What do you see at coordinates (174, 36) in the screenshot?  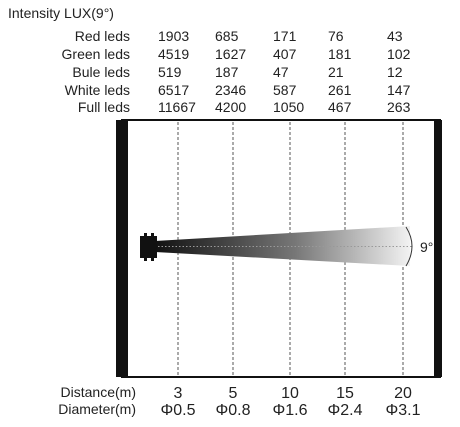 I see `lux-value: 1903` at bounding box center [174, 36].